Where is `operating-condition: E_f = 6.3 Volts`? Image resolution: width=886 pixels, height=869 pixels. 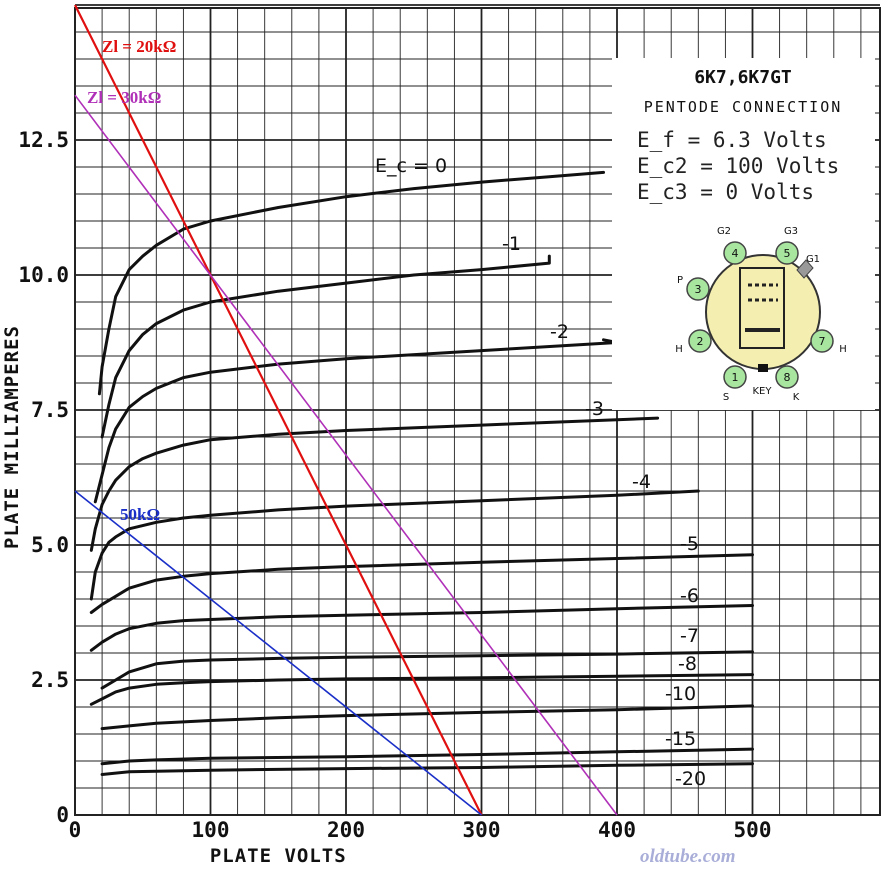 operating-condition: E_f = 6.3 Volts is located at coordinates (732, 140).